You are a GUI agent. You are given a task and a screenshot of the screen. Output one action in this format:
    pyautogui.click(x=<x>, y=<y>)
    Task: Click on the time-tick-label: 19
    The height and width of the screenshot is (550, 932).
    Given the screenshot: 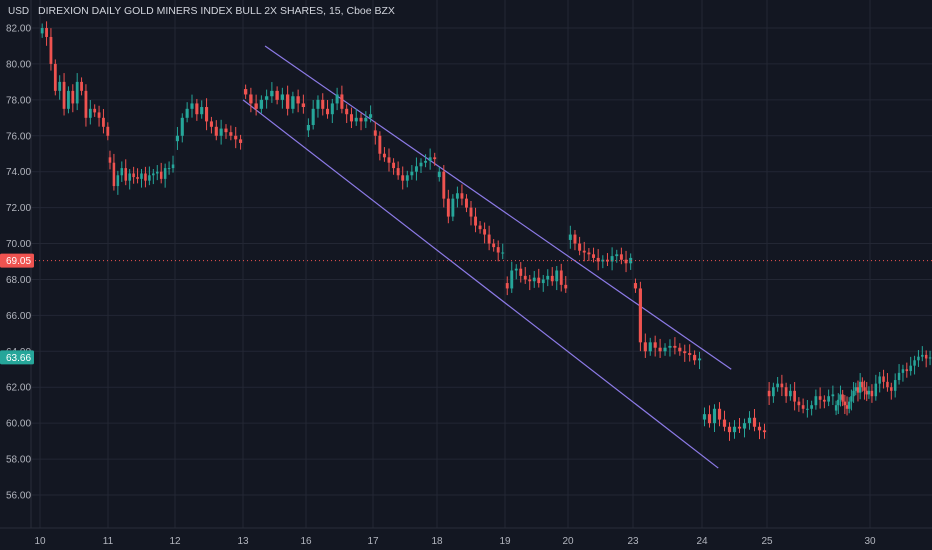 What is the action you would take?
    pyautogui.click(x=505, y=541)
    